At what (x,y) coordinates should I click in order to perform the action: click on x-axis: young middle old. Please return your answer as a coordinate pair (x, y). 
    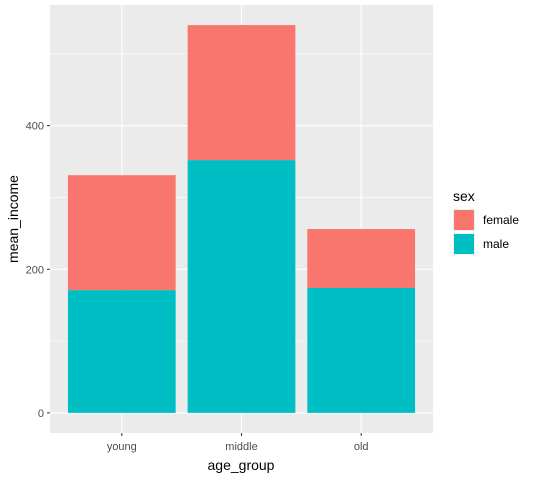
    Looking at the image, I should click on (238, 443).